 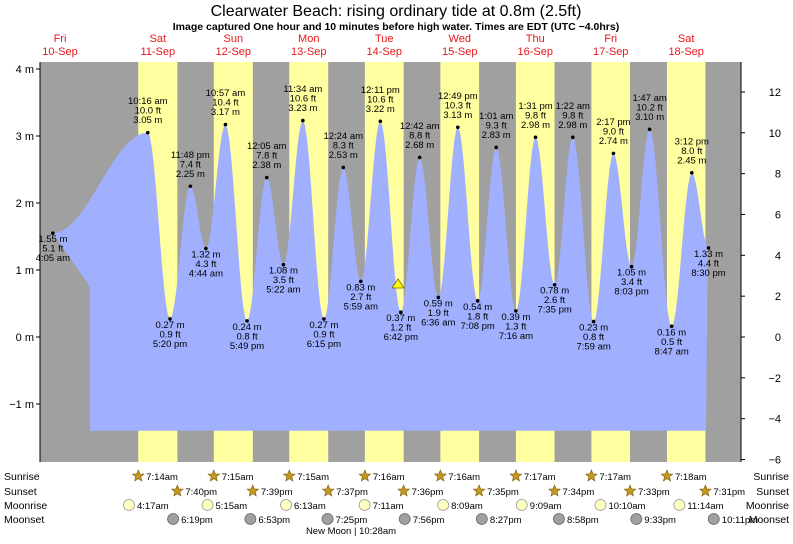 What do you see at coordinates (708, 254) in the screenshot?
I see `tide-height-label: 1.33 m` at bounding box center [708, 254].